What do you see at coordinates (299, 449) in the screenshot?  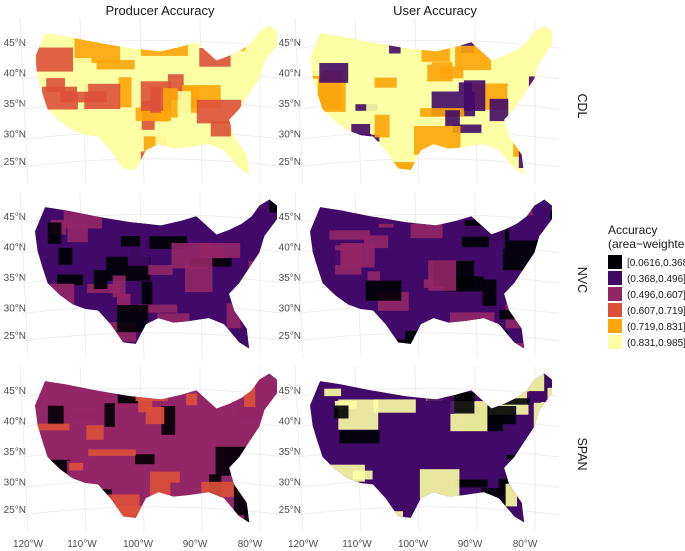 I see `graticule-meridian` at bounding box center [299, 449].